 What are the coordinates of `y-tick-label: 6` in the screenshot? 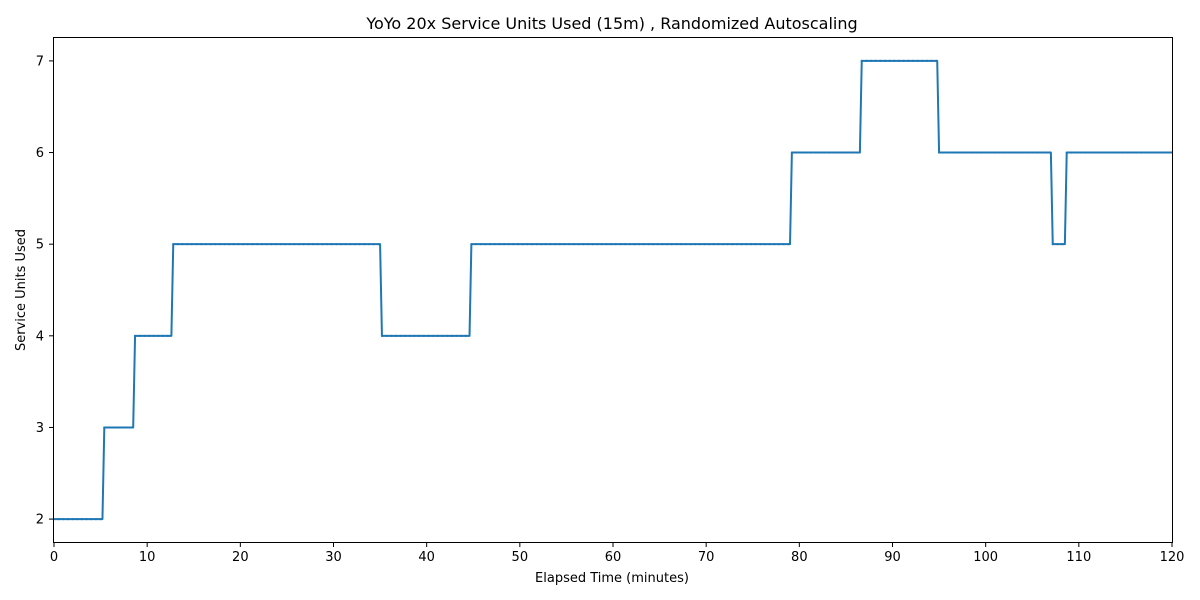 It's located at (40, 153).